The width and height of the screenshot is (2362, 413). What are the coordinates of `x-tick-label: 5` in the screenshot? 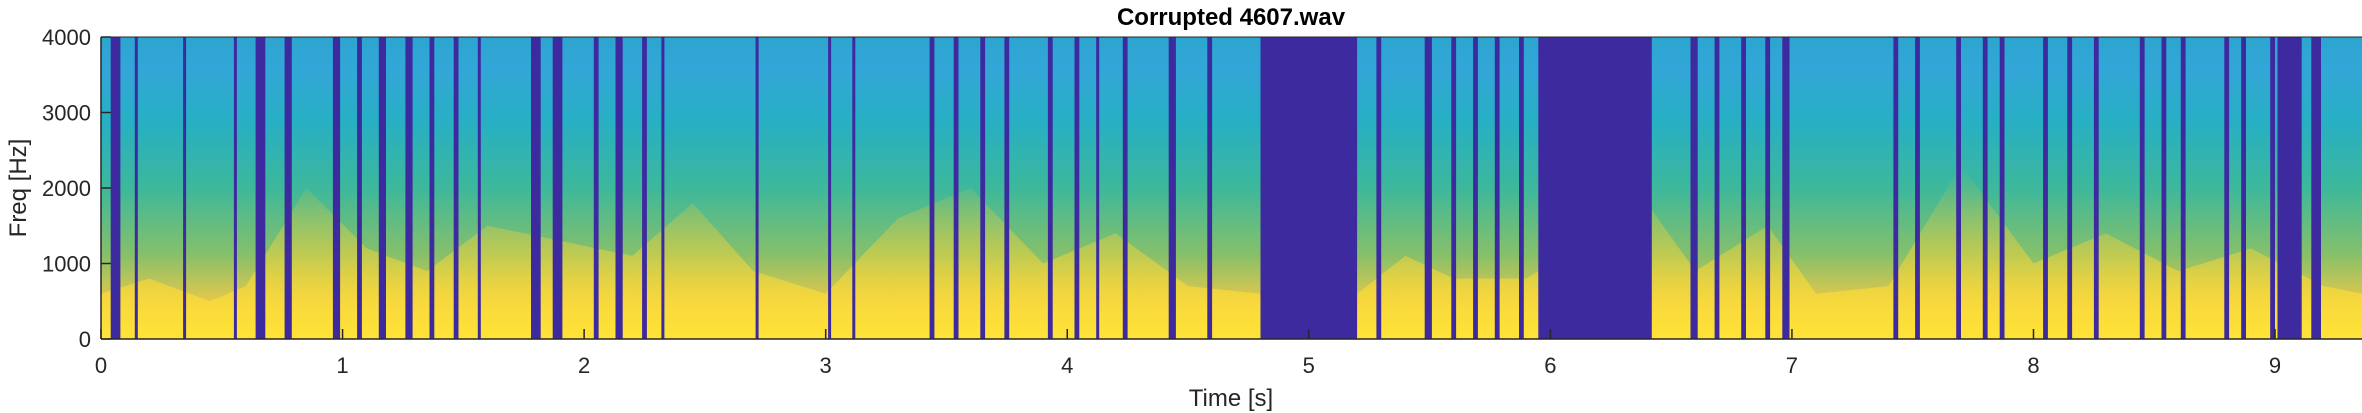 It's located at (1309, 365).